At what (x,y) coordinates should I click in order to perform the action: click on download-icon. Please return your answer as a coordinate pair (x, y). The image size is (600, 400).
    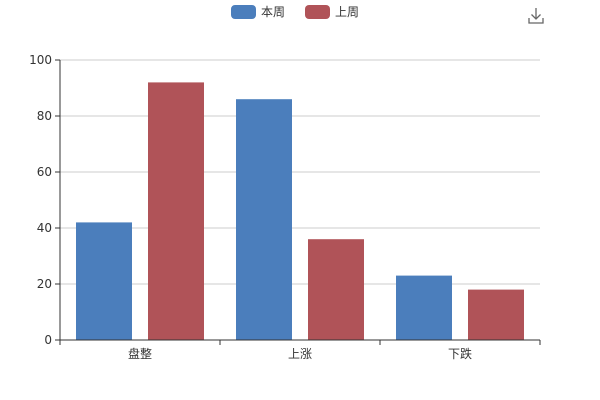
    Looking at the image, I should click on (536, 16).